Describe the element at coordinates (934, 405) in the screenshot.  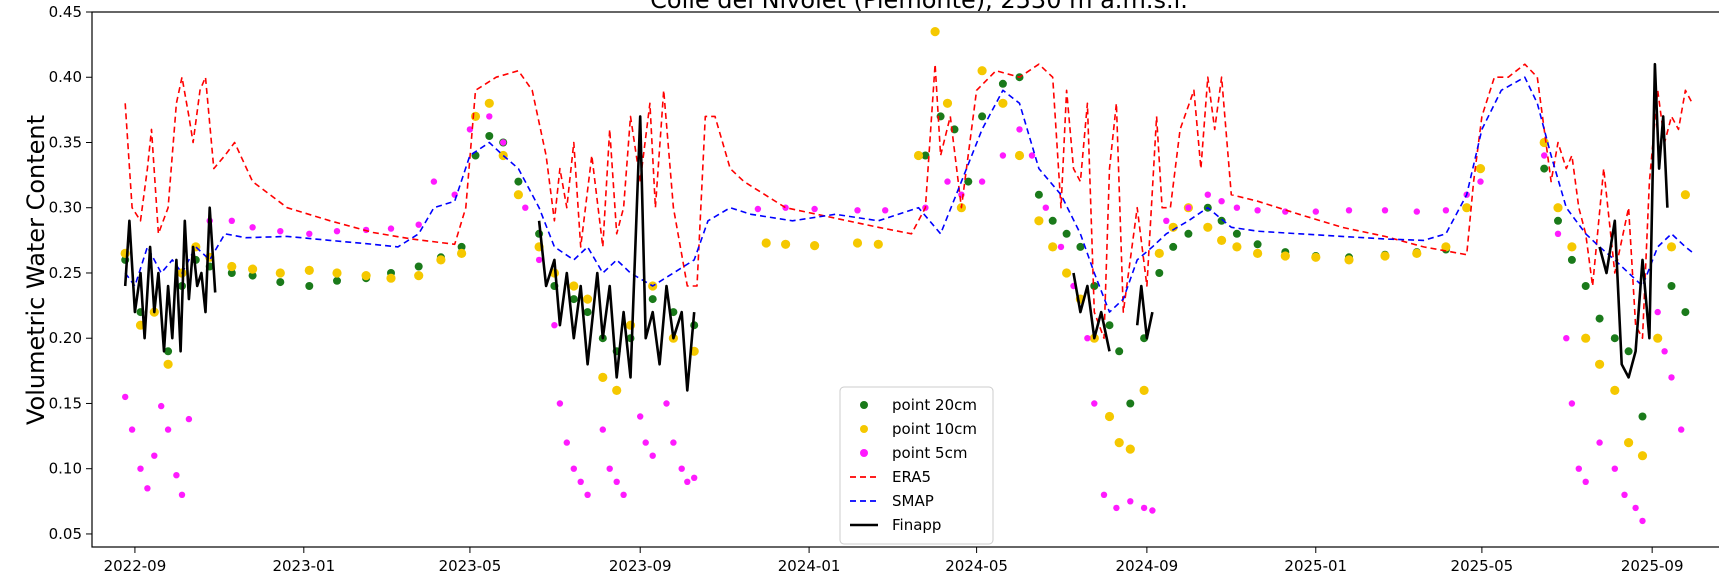
I see `legend-label: point 20cm` at that location.